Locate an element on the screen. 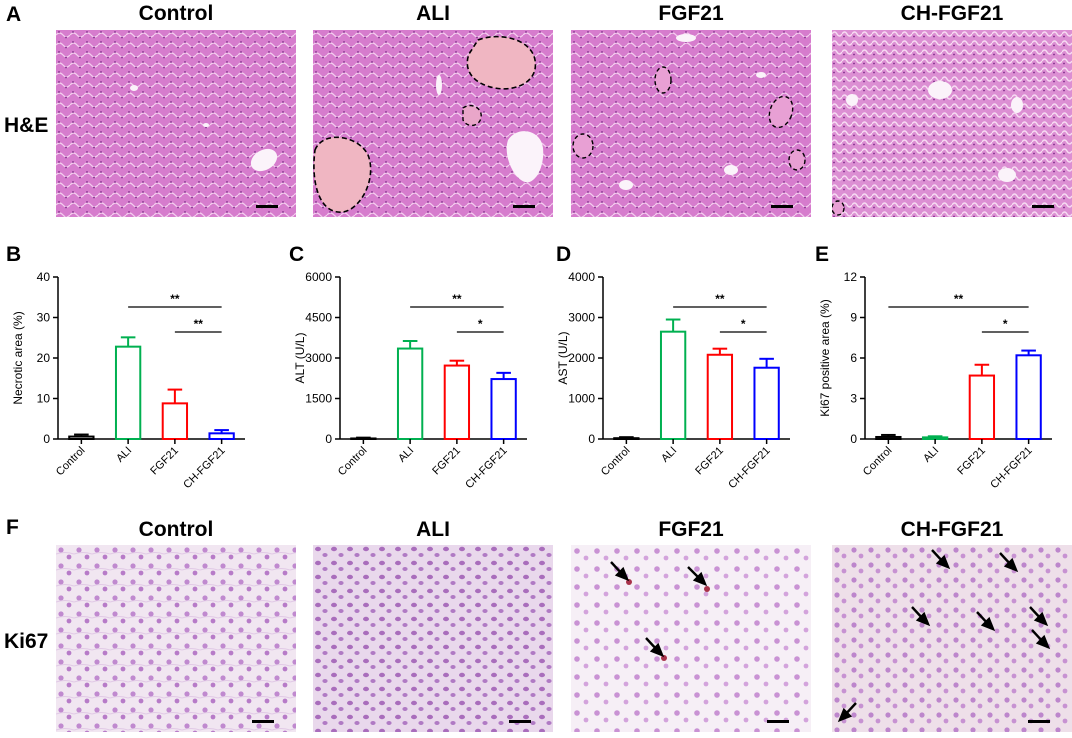 This screenshot has height=738, width=1072. ki67-image-control is located at coordinates (176, 638).